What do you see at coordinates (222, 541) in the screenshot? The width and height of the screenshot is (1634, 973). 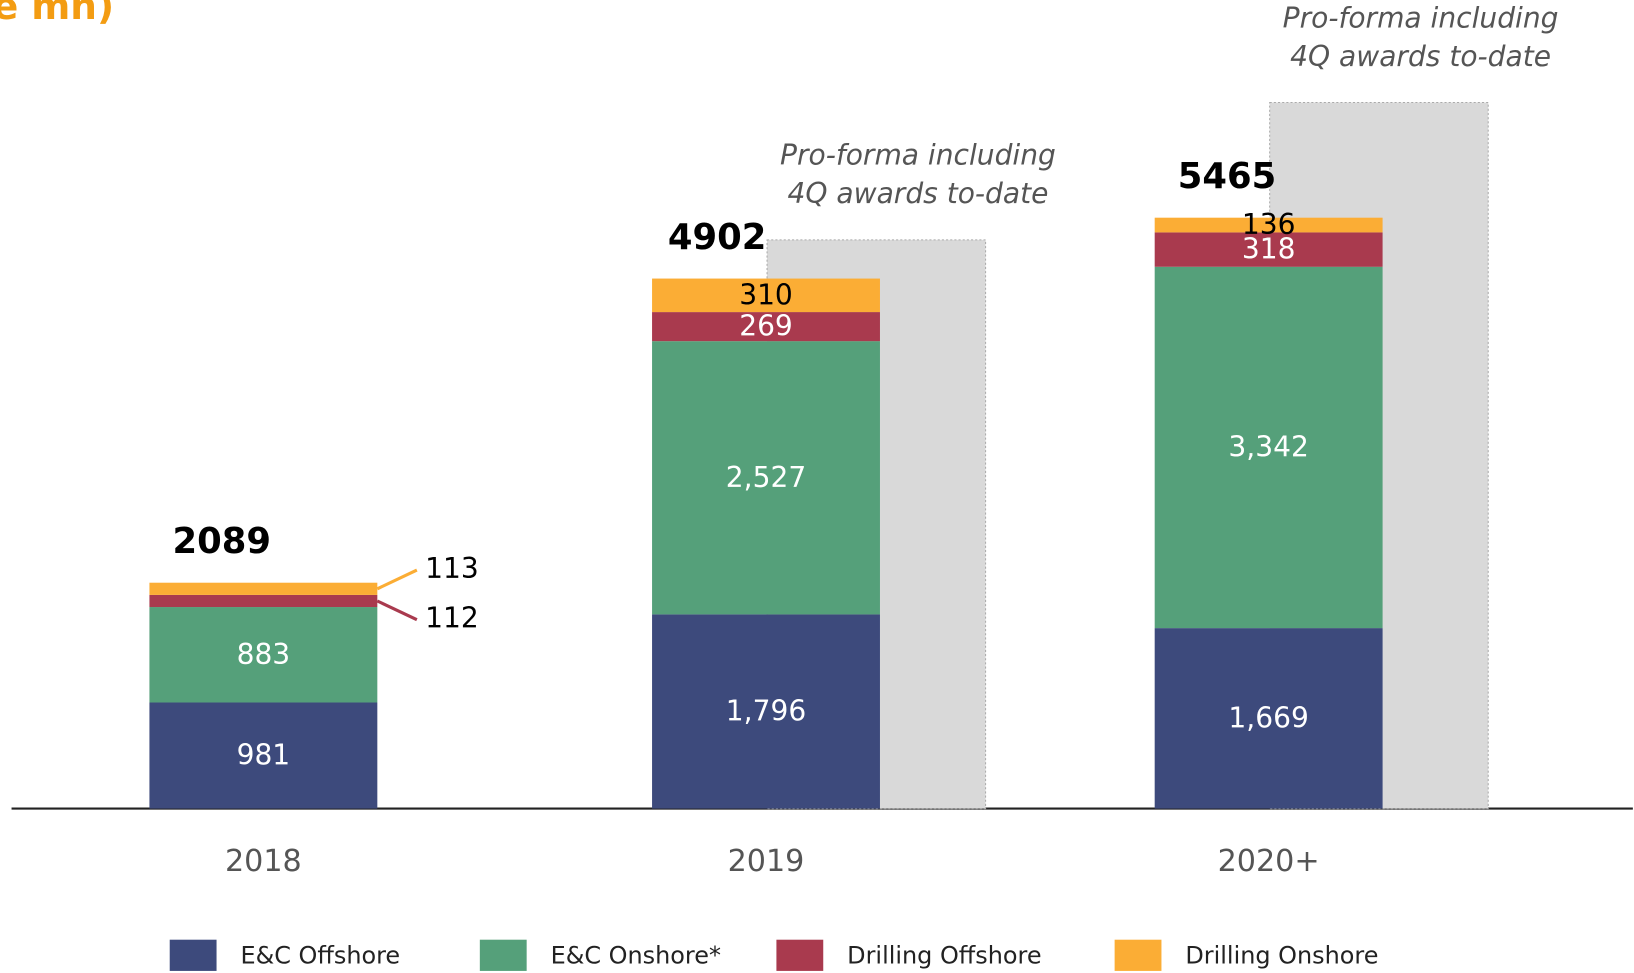 I see `total-label: 2089` at bounding box center [222, 541].